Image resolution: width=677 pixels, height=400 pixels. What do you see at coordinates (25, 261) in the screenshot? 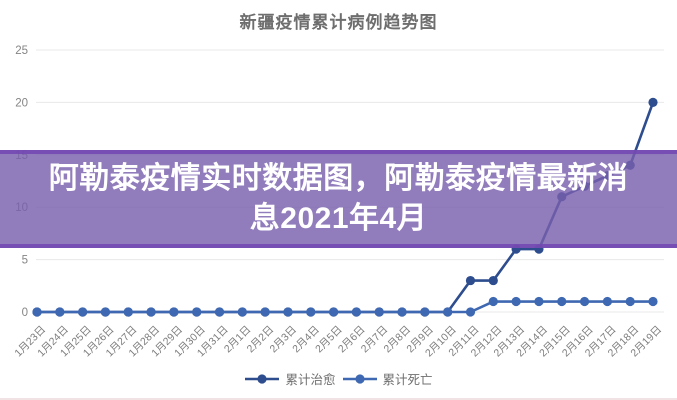
I see `svg-text: 5` at bounding box center [25, 261].